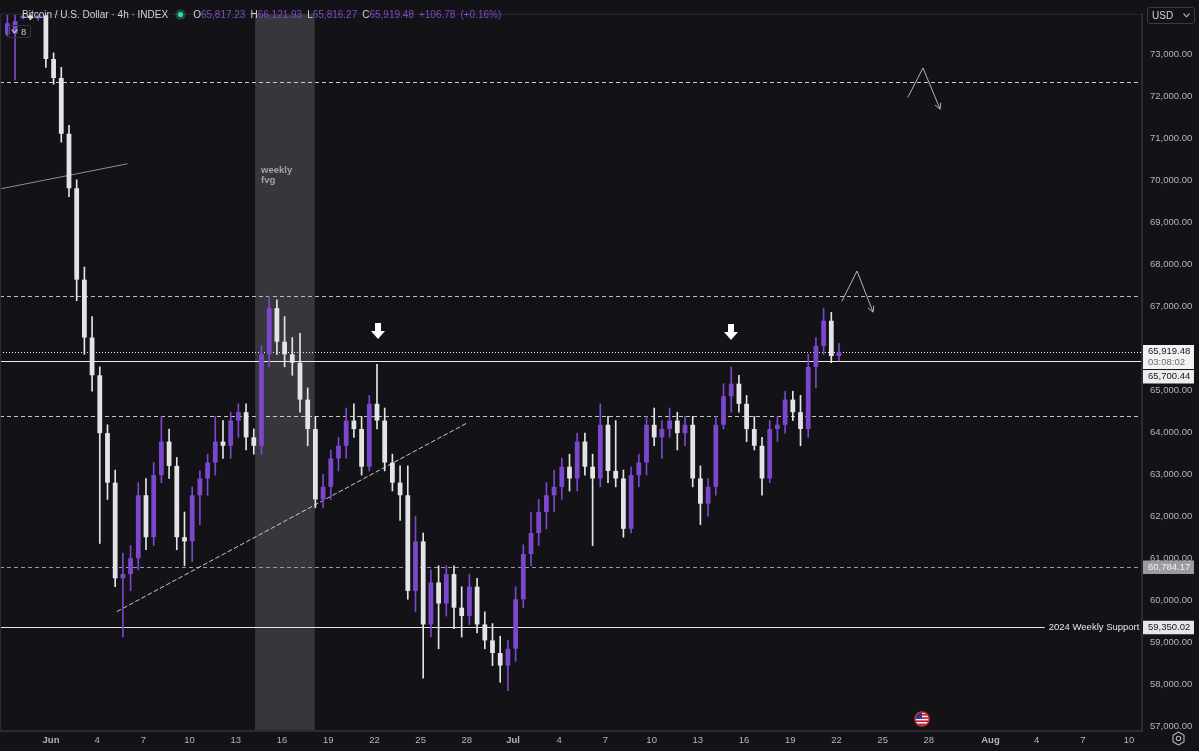  Describe the element at coordinates (1171, 683) in the screenshot. I see `y-tick-label: 58,000.00` at that location.